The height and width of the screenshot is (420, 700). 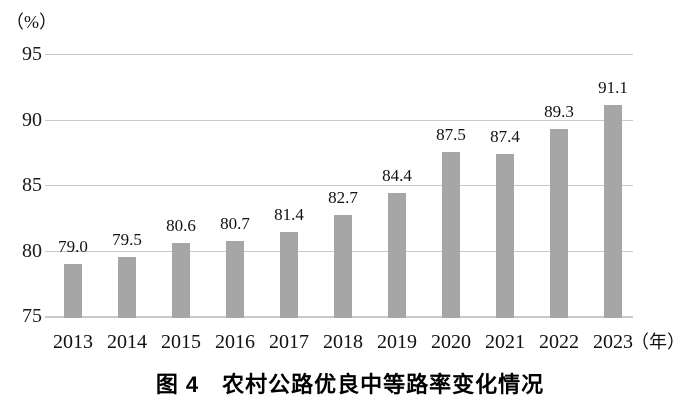 What do you see at coordinates (73, 342) in the screenshot?
I see `x-tick-label: 2013` at bounding box center [73, 342].